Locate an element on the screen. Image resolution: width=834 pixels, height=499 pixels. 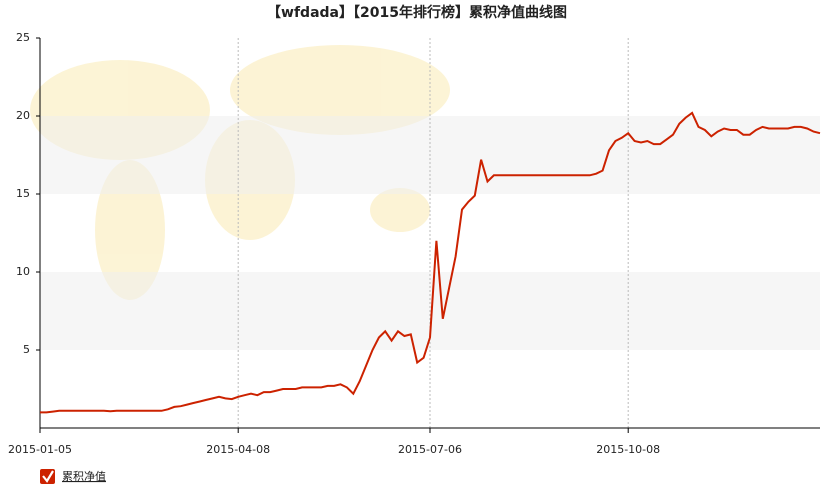
legend: 累积净值 is located at coordinates (73, 476).